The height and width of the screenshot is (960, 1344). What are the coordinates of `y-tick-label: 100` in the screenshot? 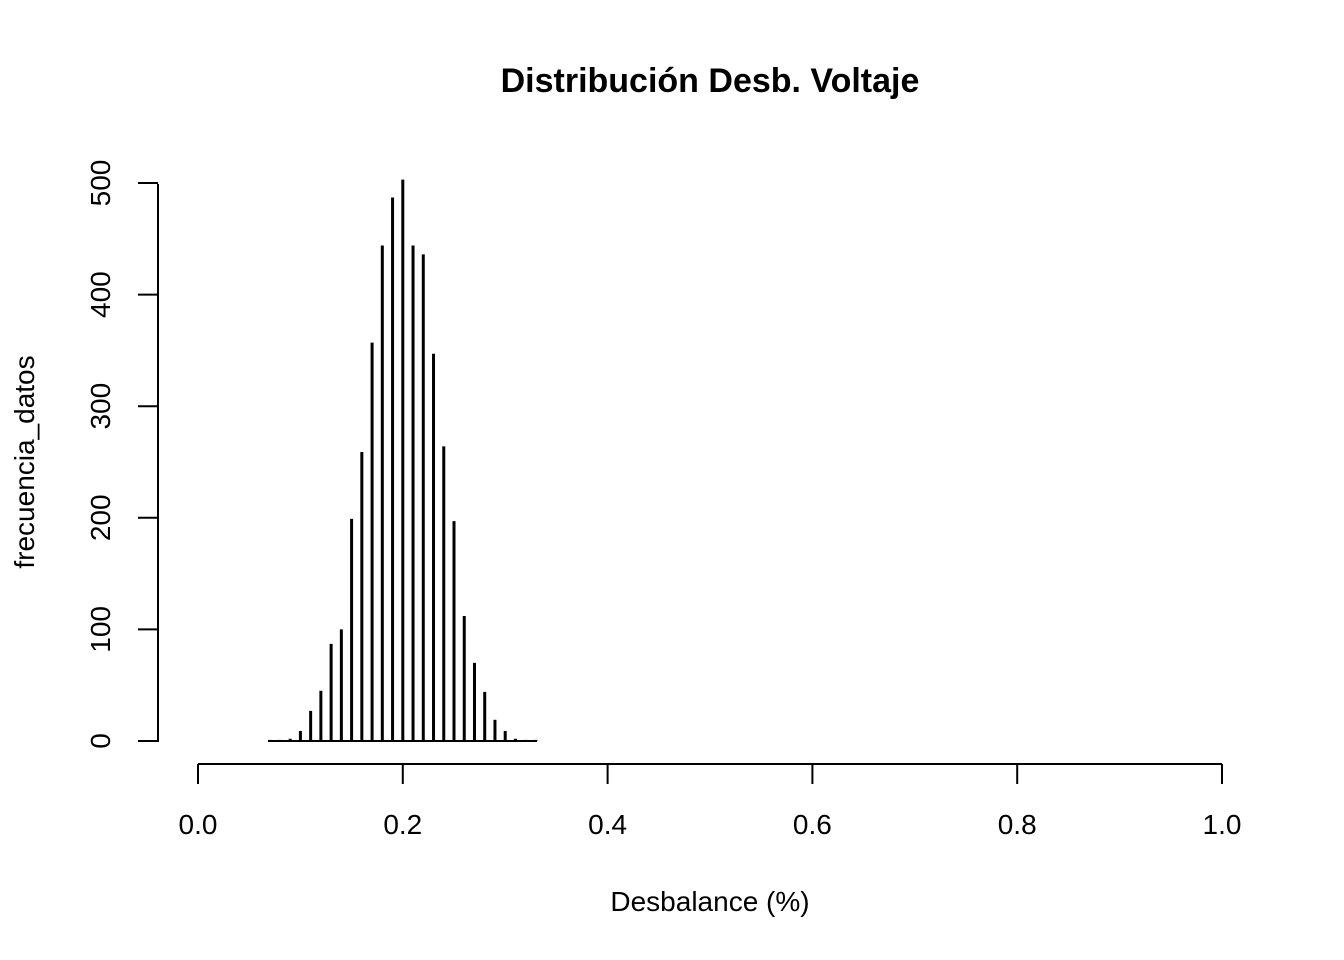 It's located at (100, 629).